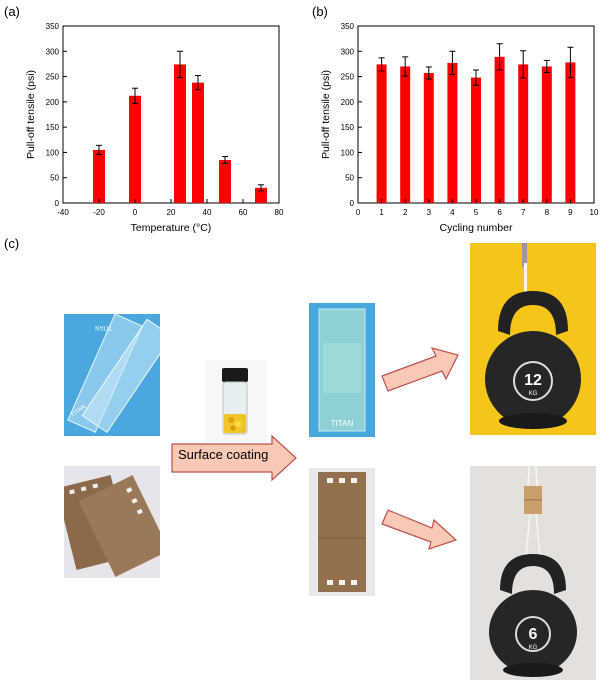 Image resolution: width=600 pixels, height=682 pixels. What do you see at coordinates (523, 212) in the screenshot?
I see `x-tick-label: 7` at bounding box center [523, 212].